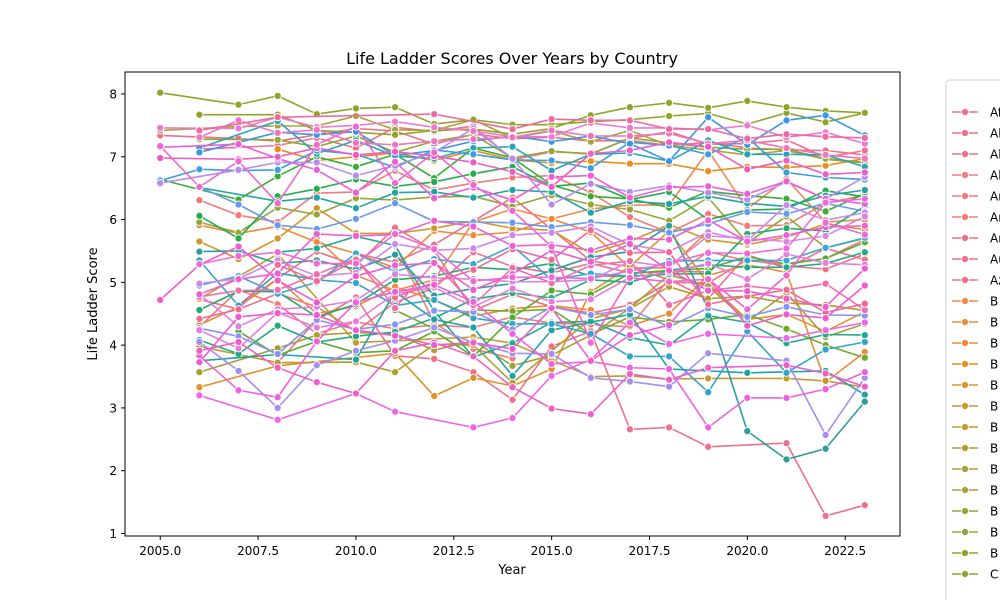  I want to click on legend: AfAlAlAlArArArAuAzBBBBBBBBBBBBBC, so click(972, 341).